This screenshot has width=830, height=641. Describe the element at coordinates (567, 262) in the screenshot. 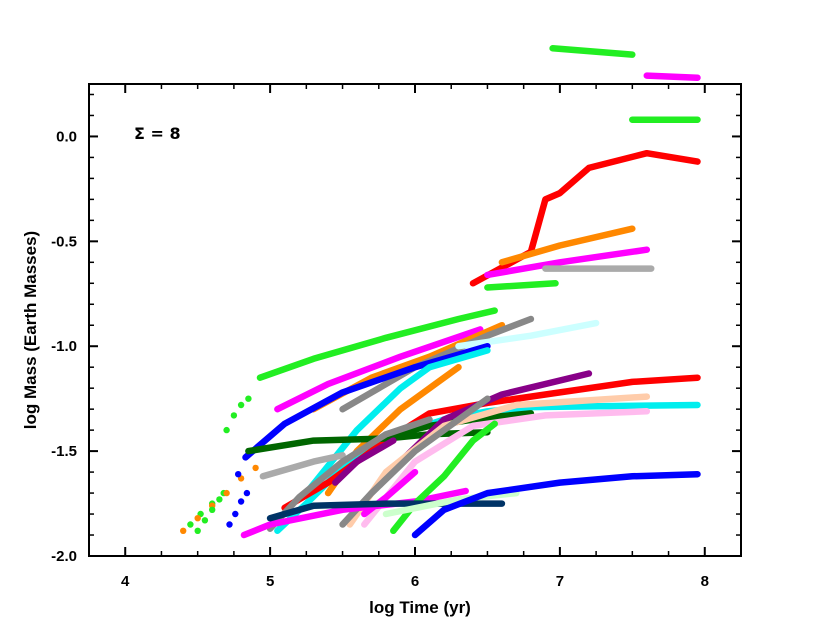

I see `series-5-line` at that location.